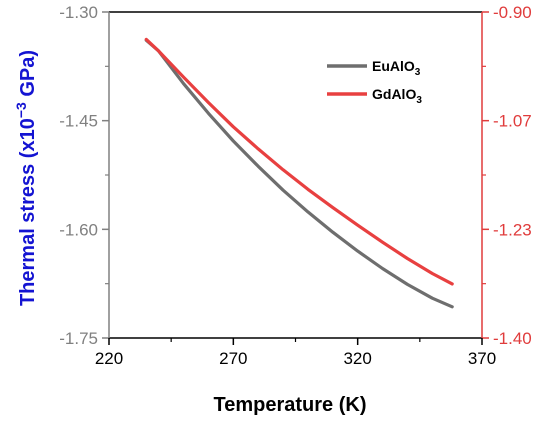  I want to click on x-tick-label: 370, so click(482, 358).